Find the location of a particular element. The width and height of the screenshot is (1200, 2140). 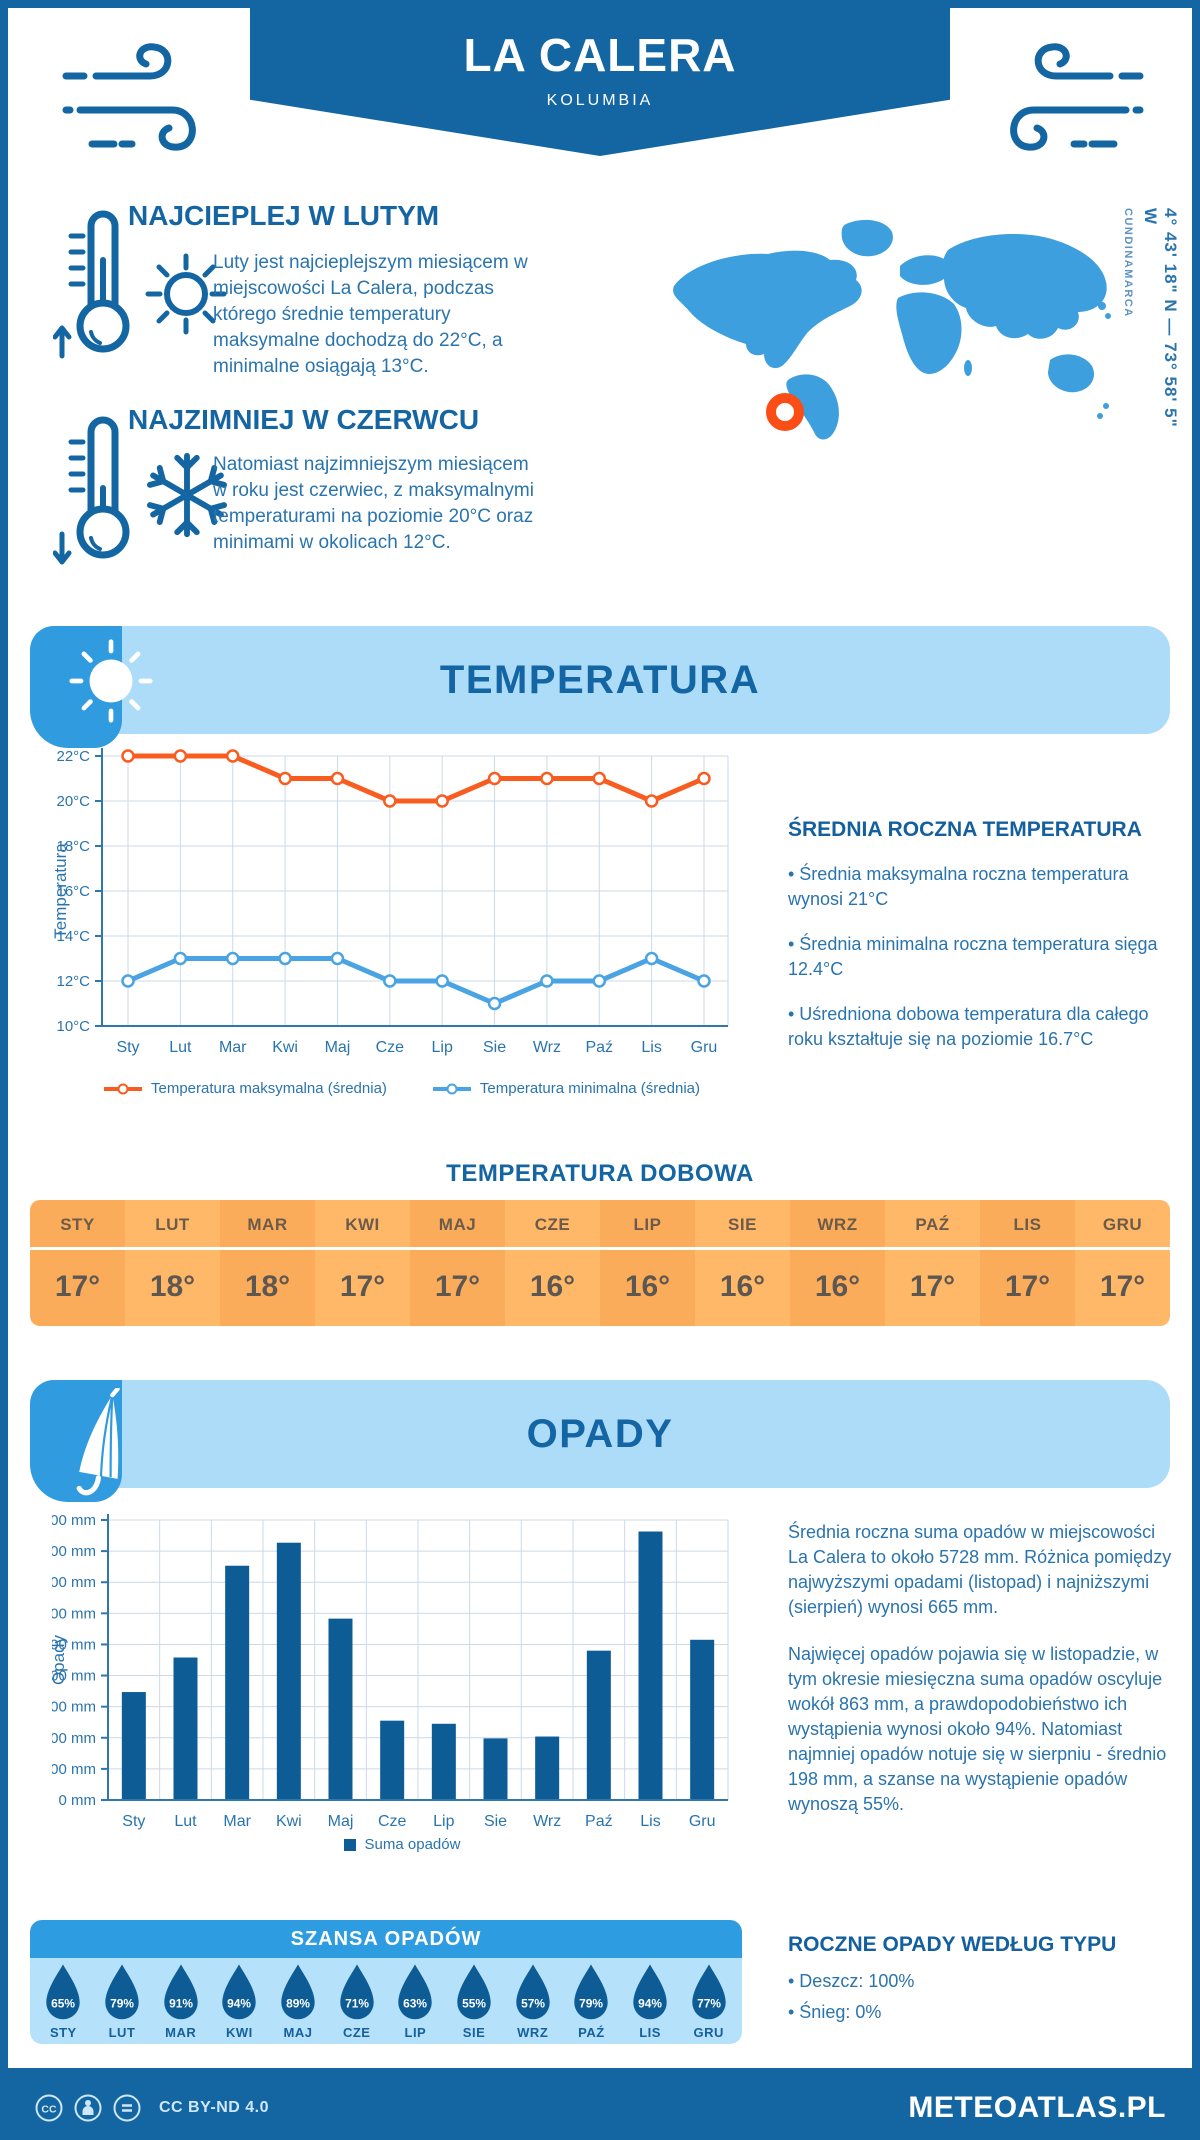

daily-temp-column: MAR 18° is located at coordinates (267, 1263).